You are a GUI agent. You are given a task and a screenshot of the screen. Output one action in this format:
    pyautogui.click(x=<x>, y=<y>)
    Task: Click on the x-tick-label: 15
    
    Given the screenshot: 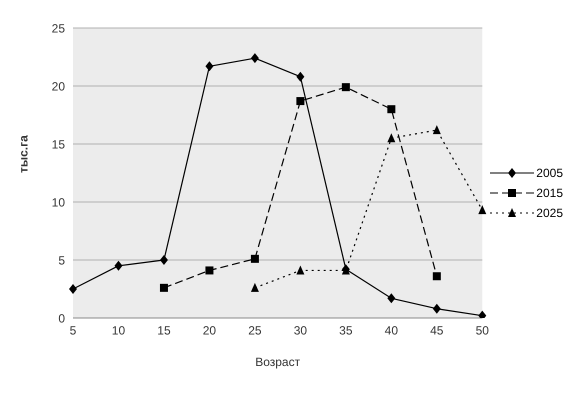 What is the action you would take?
    pyautogui.click(x=164, y=331)
    